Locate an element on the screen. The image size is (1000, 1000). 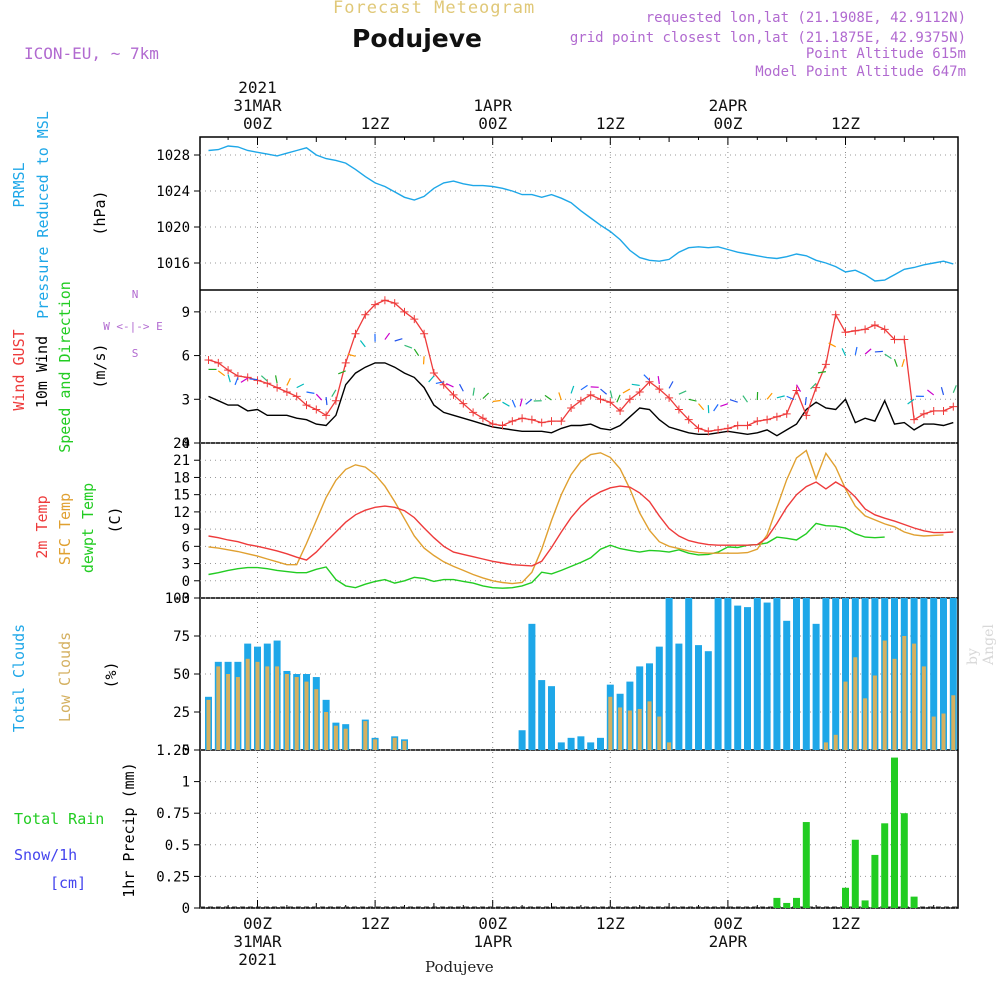
pressure-unit: (hPa) is located at coordinates (100, 212).